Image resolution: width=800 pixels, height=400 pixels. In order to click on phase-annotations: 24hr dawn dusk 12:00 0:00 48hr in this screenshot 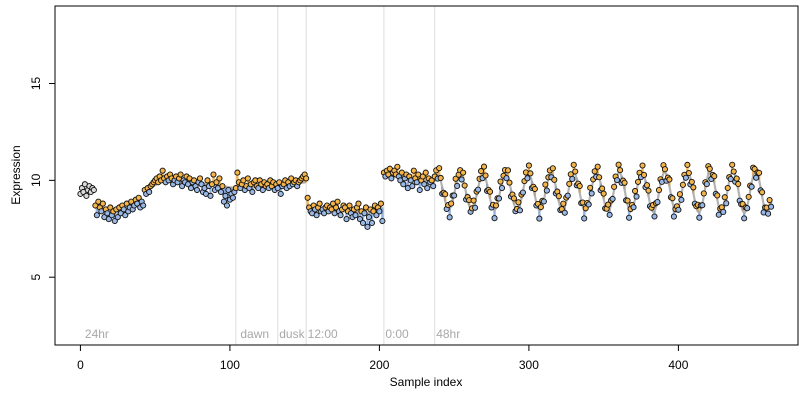, I will do `click(272, 334)`.